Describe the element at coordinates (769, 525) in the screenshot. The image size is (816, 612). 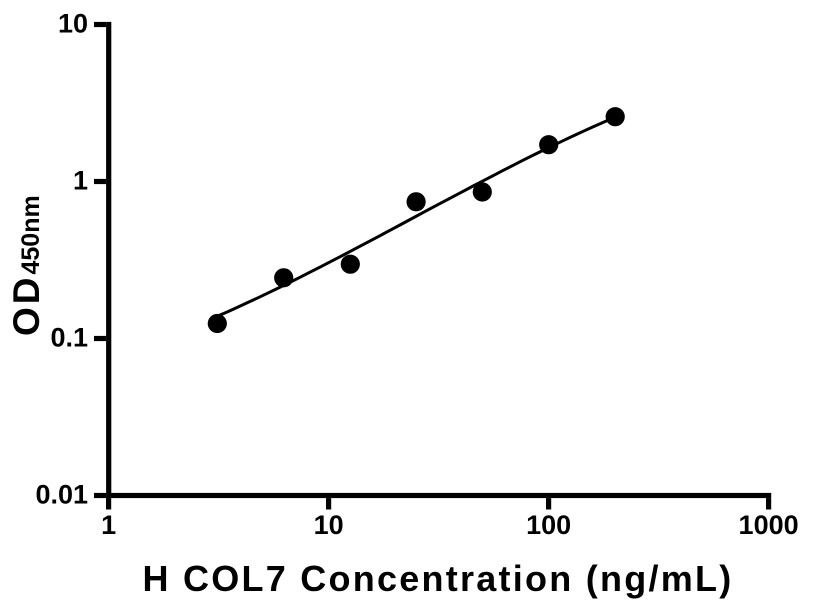
I see `svg-text: 1000` at that location.